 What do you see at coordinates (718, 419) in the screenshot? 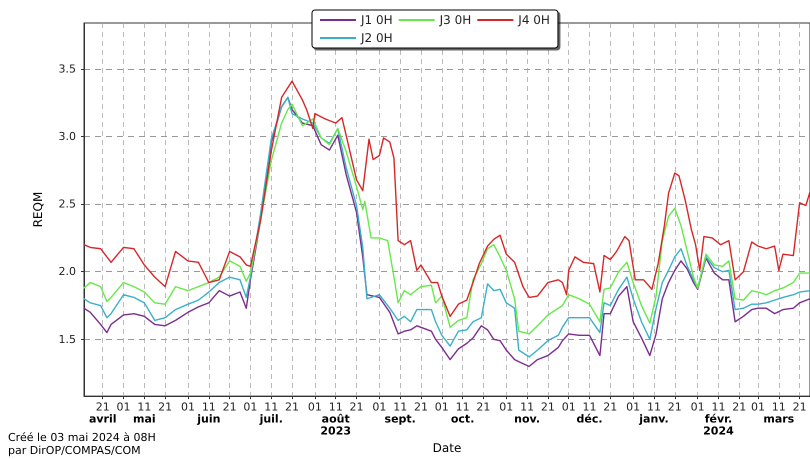
I see `x-tick-label: 11 févr. 2024` at bounding box center [718, 419].